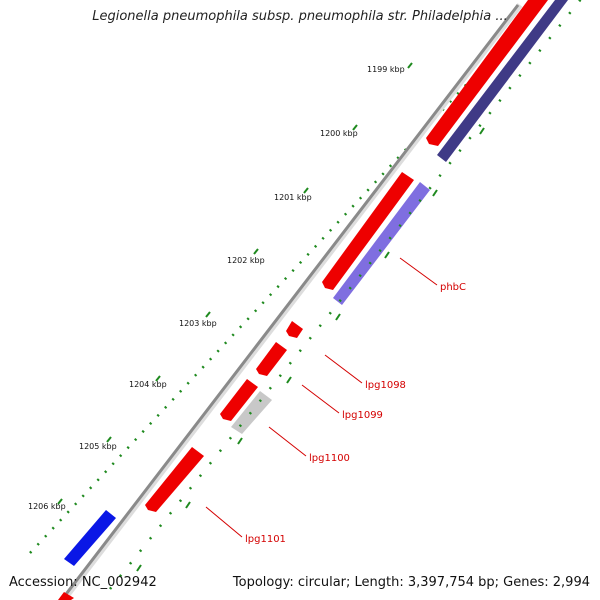 The width and height of the screenshot is (600, 600). I want to click on gene-label-lpg1100: lpg1100, so click(329, 458).